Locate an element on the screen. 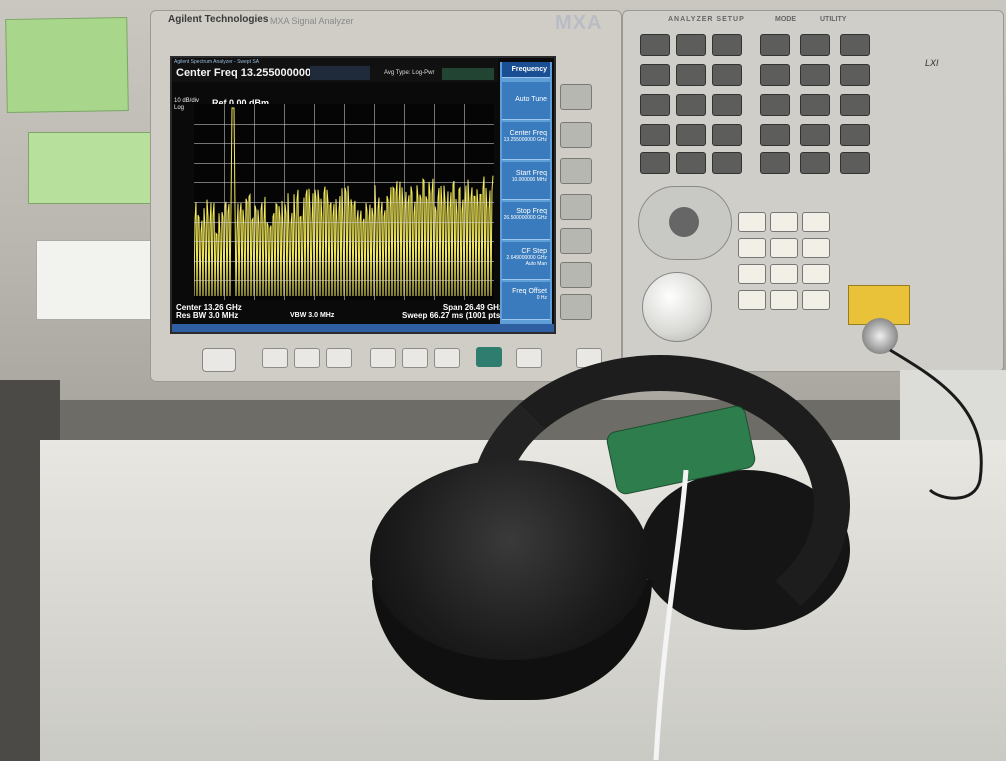  vbw-readout: VBW 3.0 MHz is located at coordinates (312, 315).